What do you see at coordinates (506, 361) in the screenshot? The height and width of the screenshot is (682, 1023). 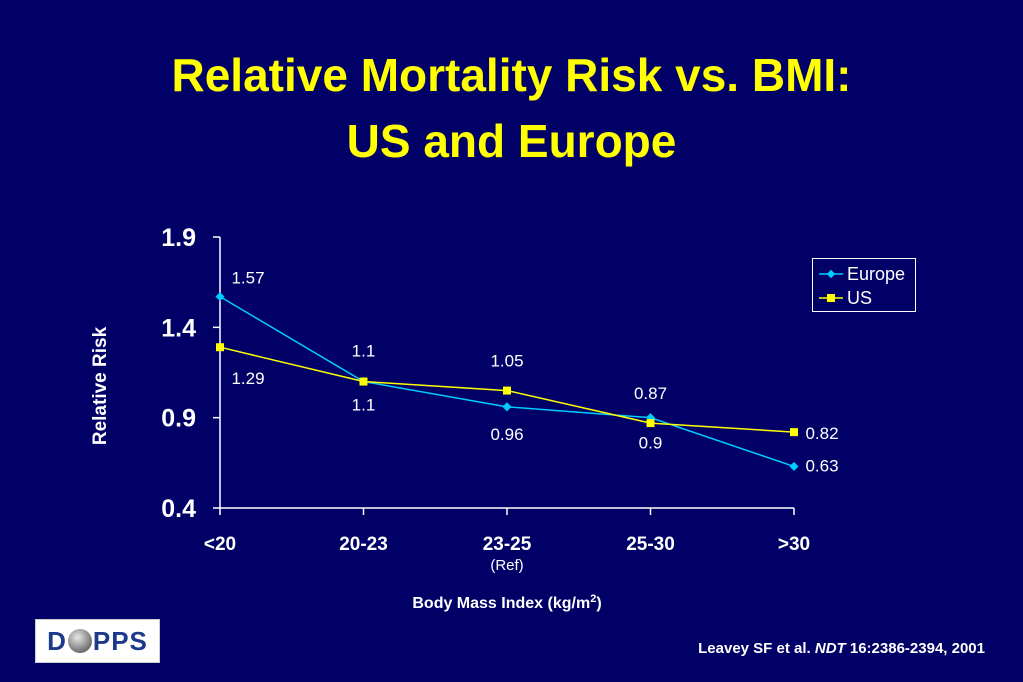 I see `data-label-us: 1.05` at bounding box center [506, 361].